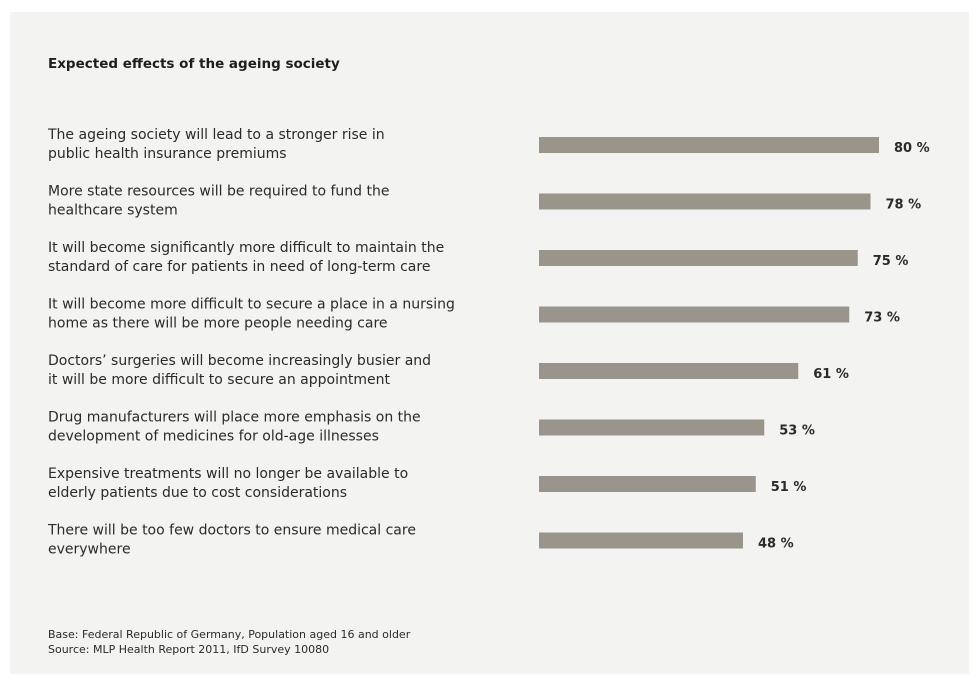 The width and height of the screenshot is (979, 687). Describe the element at coordinates (797, 431) in the screenshot. I see `value-label-6: 53 %` at that location.